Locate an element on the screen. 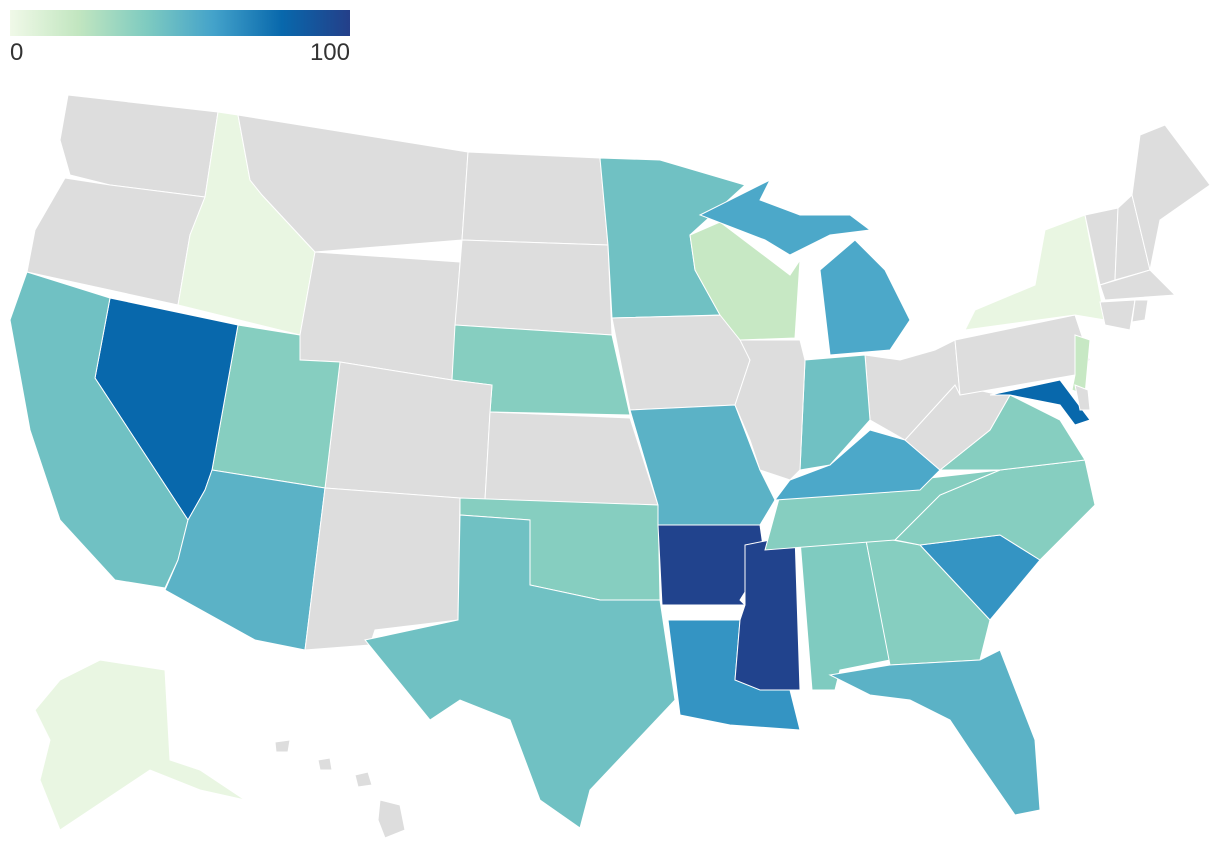 The height and width of the screenshot is (850, 1220). colorbar: 0 100 is located at coordinates (180, 38).